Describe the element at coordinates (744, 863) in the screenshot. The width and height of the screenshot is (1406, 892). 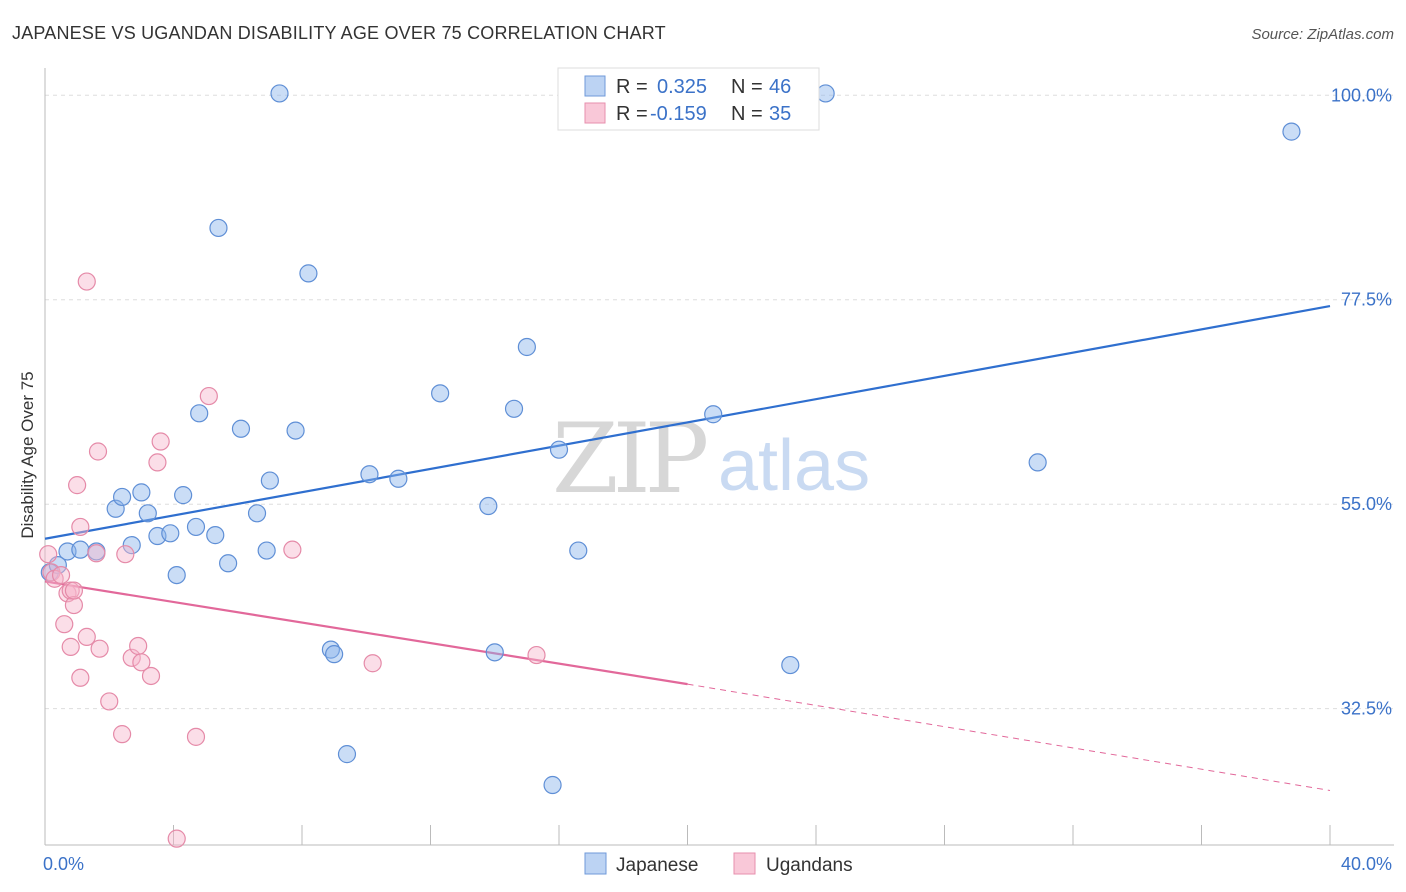
I see `legend-swatch-ugandans` at that location.